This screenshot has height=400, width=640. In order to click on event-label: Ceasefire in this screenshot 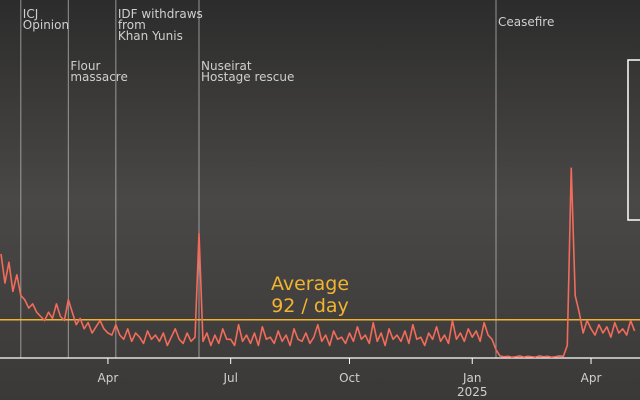, I will do `click(526, 22)`.